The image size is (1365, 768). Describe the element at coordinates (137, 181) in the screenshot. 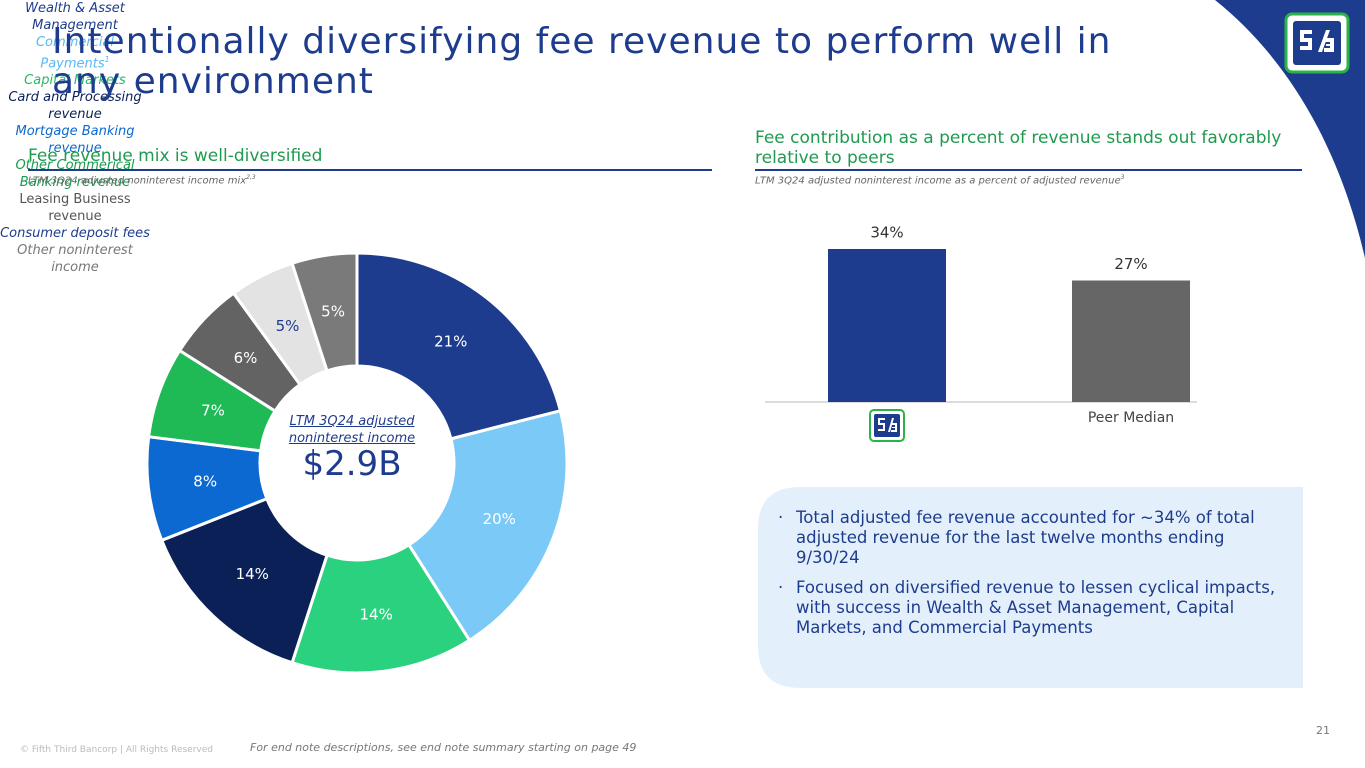

I see `subtitle-text: LTM 3Q24 adjusted noninterest income mix` at that location.